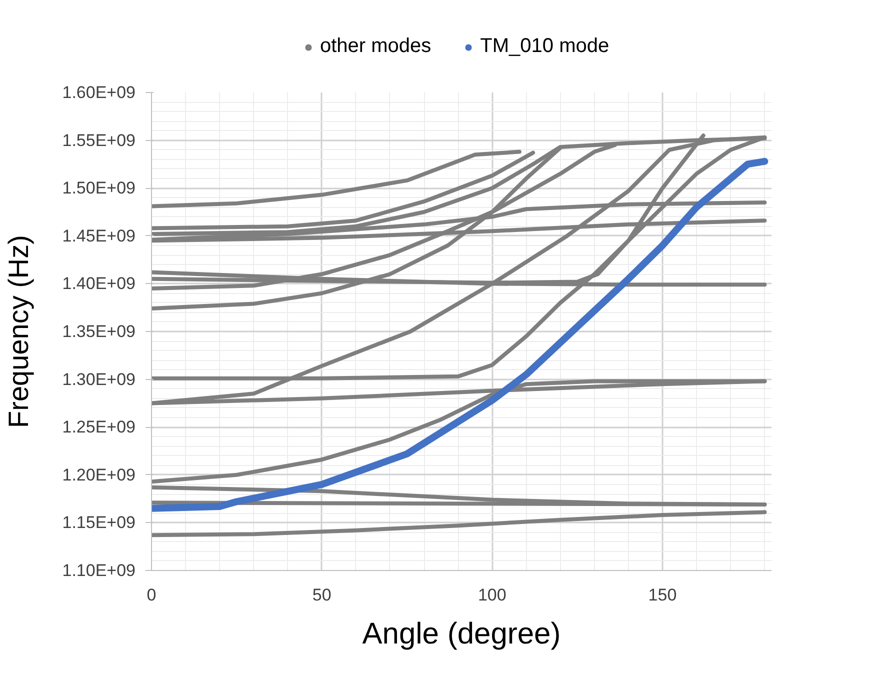 Image resolution: width=871 pixels, height=698 pixels. What do you see at coordinates (99, 522) in the screenshot?
I see `y-tick-label: 1.15E+09` at bounding box center [99, 522].